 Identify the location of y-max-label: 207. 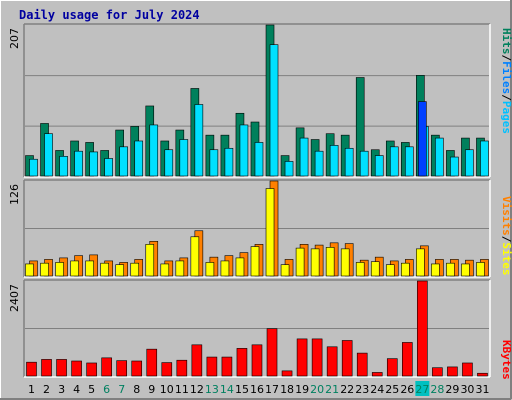
(14, 38).